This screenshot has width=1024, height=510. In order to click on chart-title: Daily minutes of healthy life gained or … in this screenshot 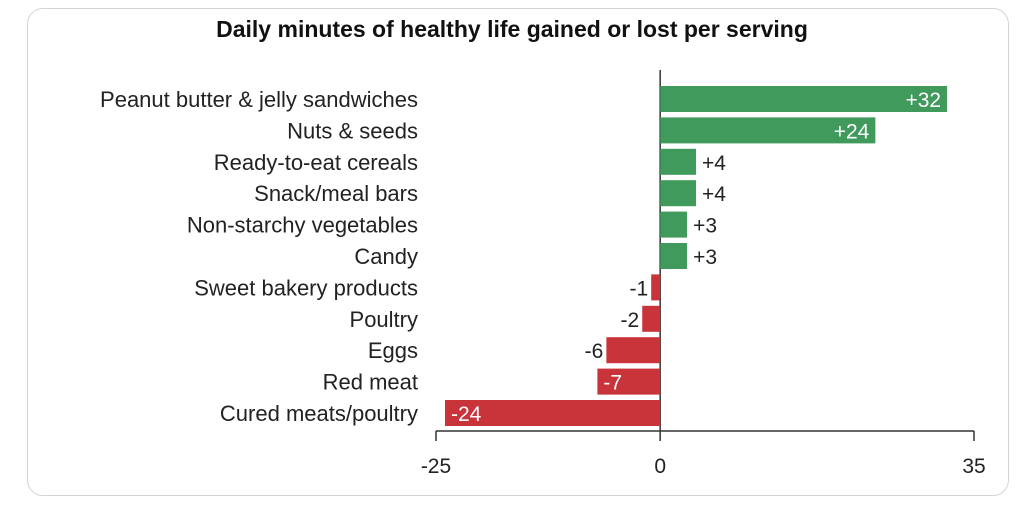, I will do `click(512, 29)`.